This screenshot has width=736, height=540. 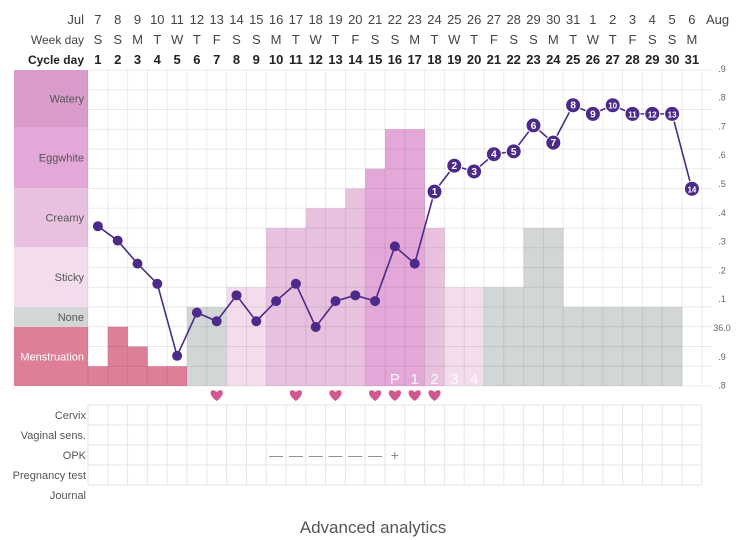 What do you see at coordinates (533, 59) in the screenshot?
I see `cycle-day-number: 23` at bounding box center [533, 59].